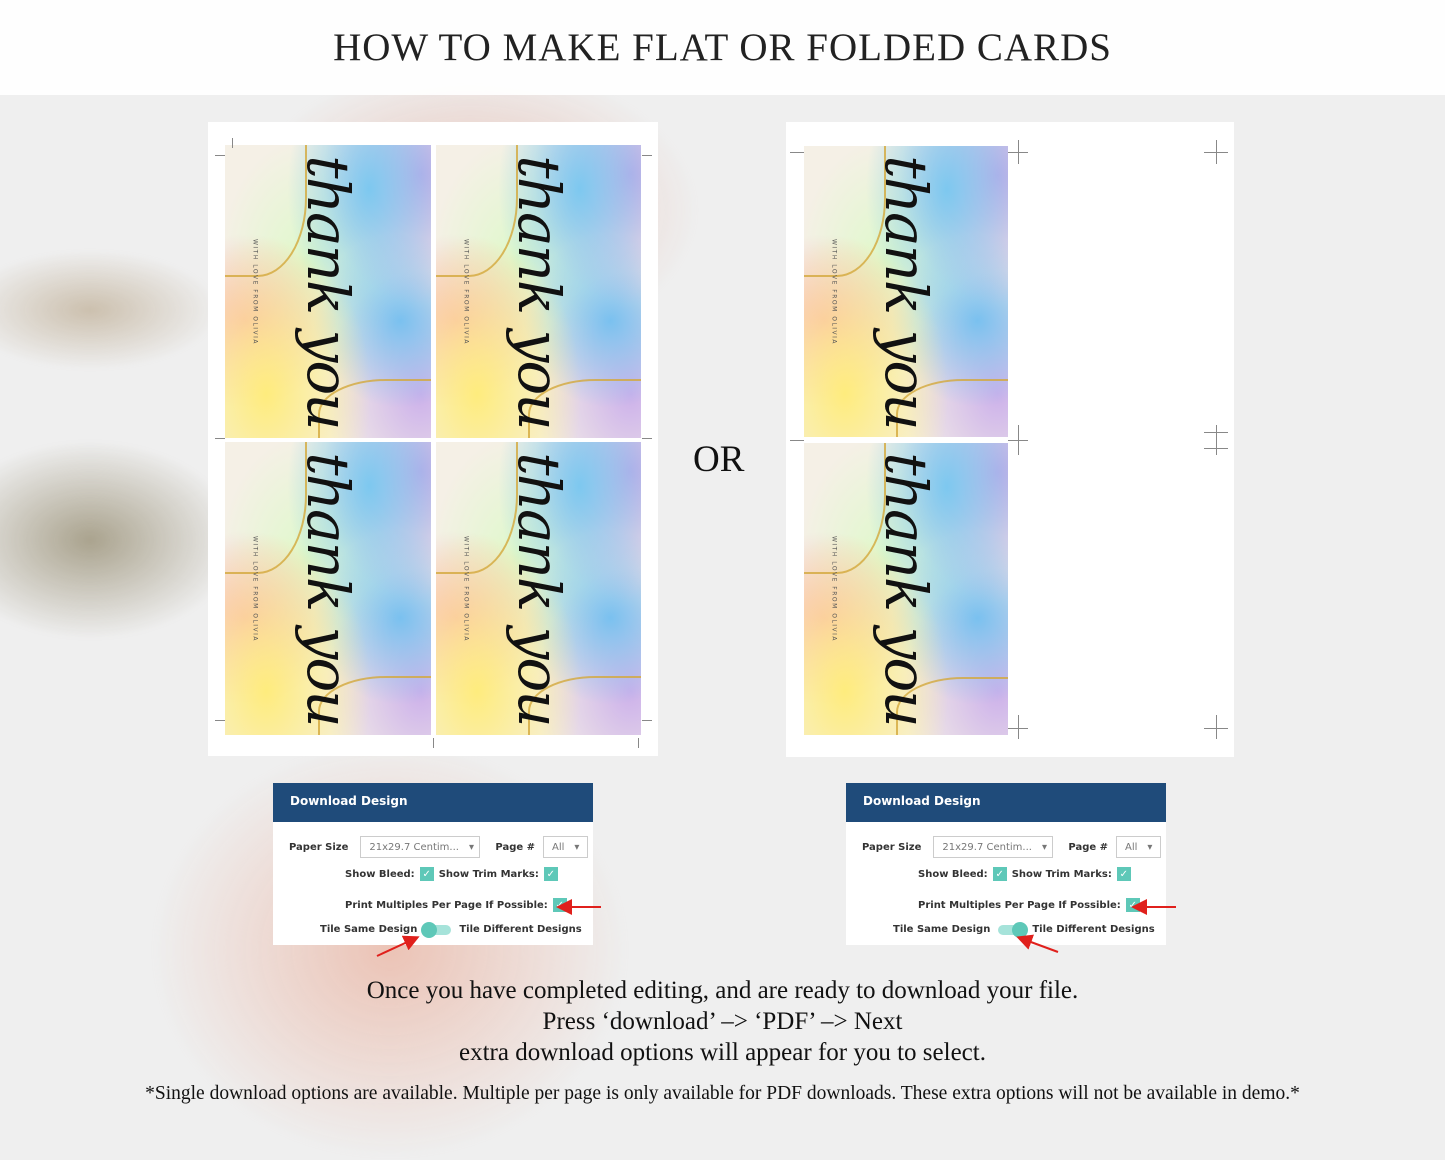 The height and width of the screenshot is (1160, 1445). Describe the element at coordinates (719, 459) in the screenshot. I see `or-separator: OR` at that location.